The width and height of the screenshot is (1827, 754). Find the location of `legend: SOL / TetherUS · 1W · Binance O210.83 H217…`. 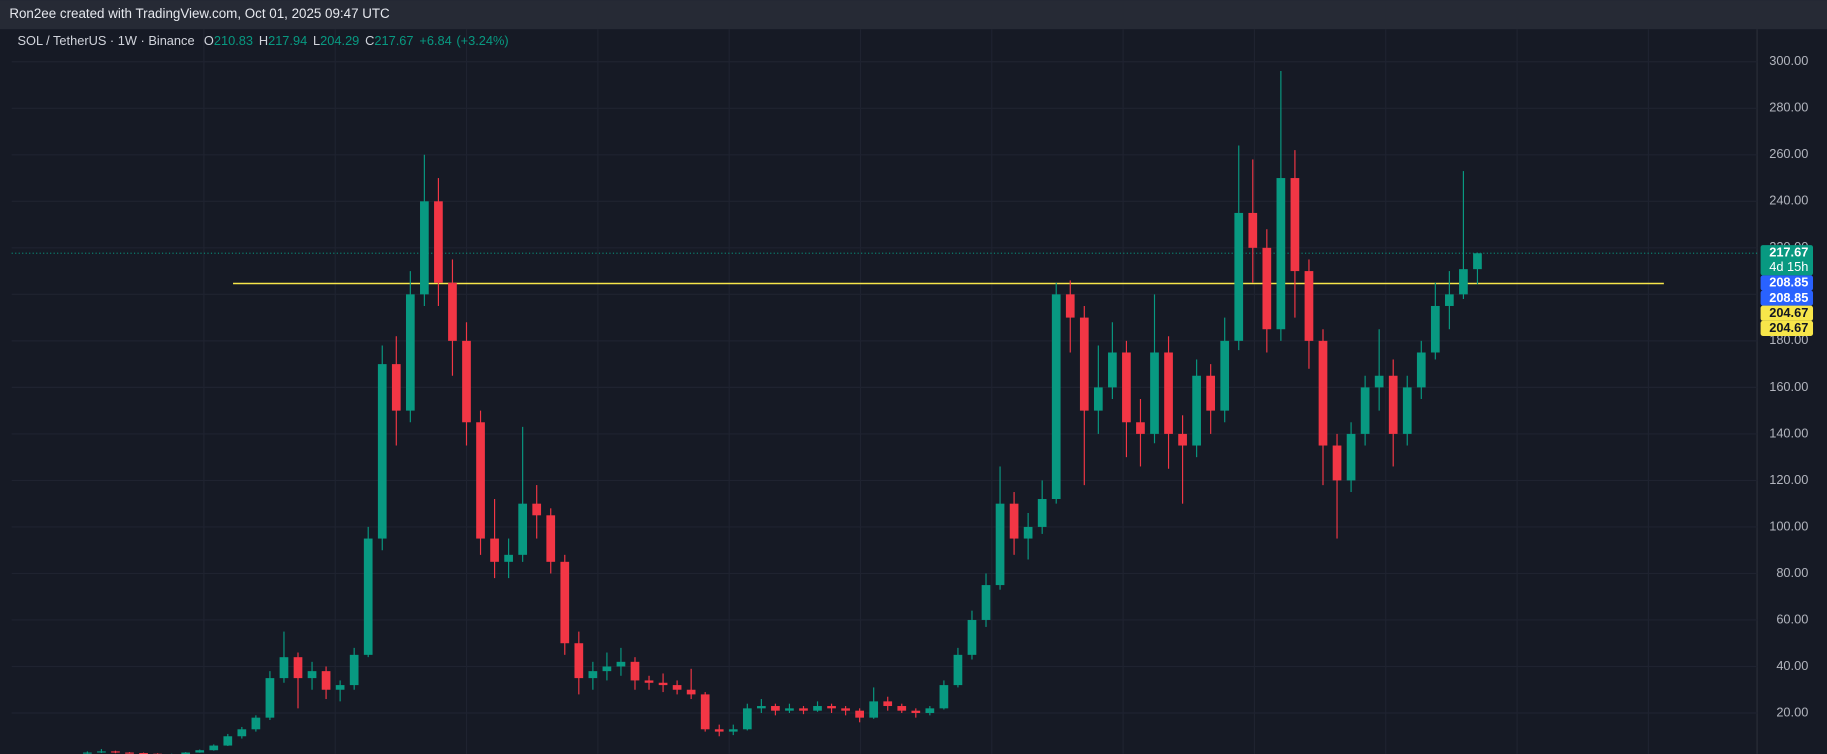

legend: SOL / TetherUS · 1W · Binance O210.83 H217… is located at coordinates (262, 40).